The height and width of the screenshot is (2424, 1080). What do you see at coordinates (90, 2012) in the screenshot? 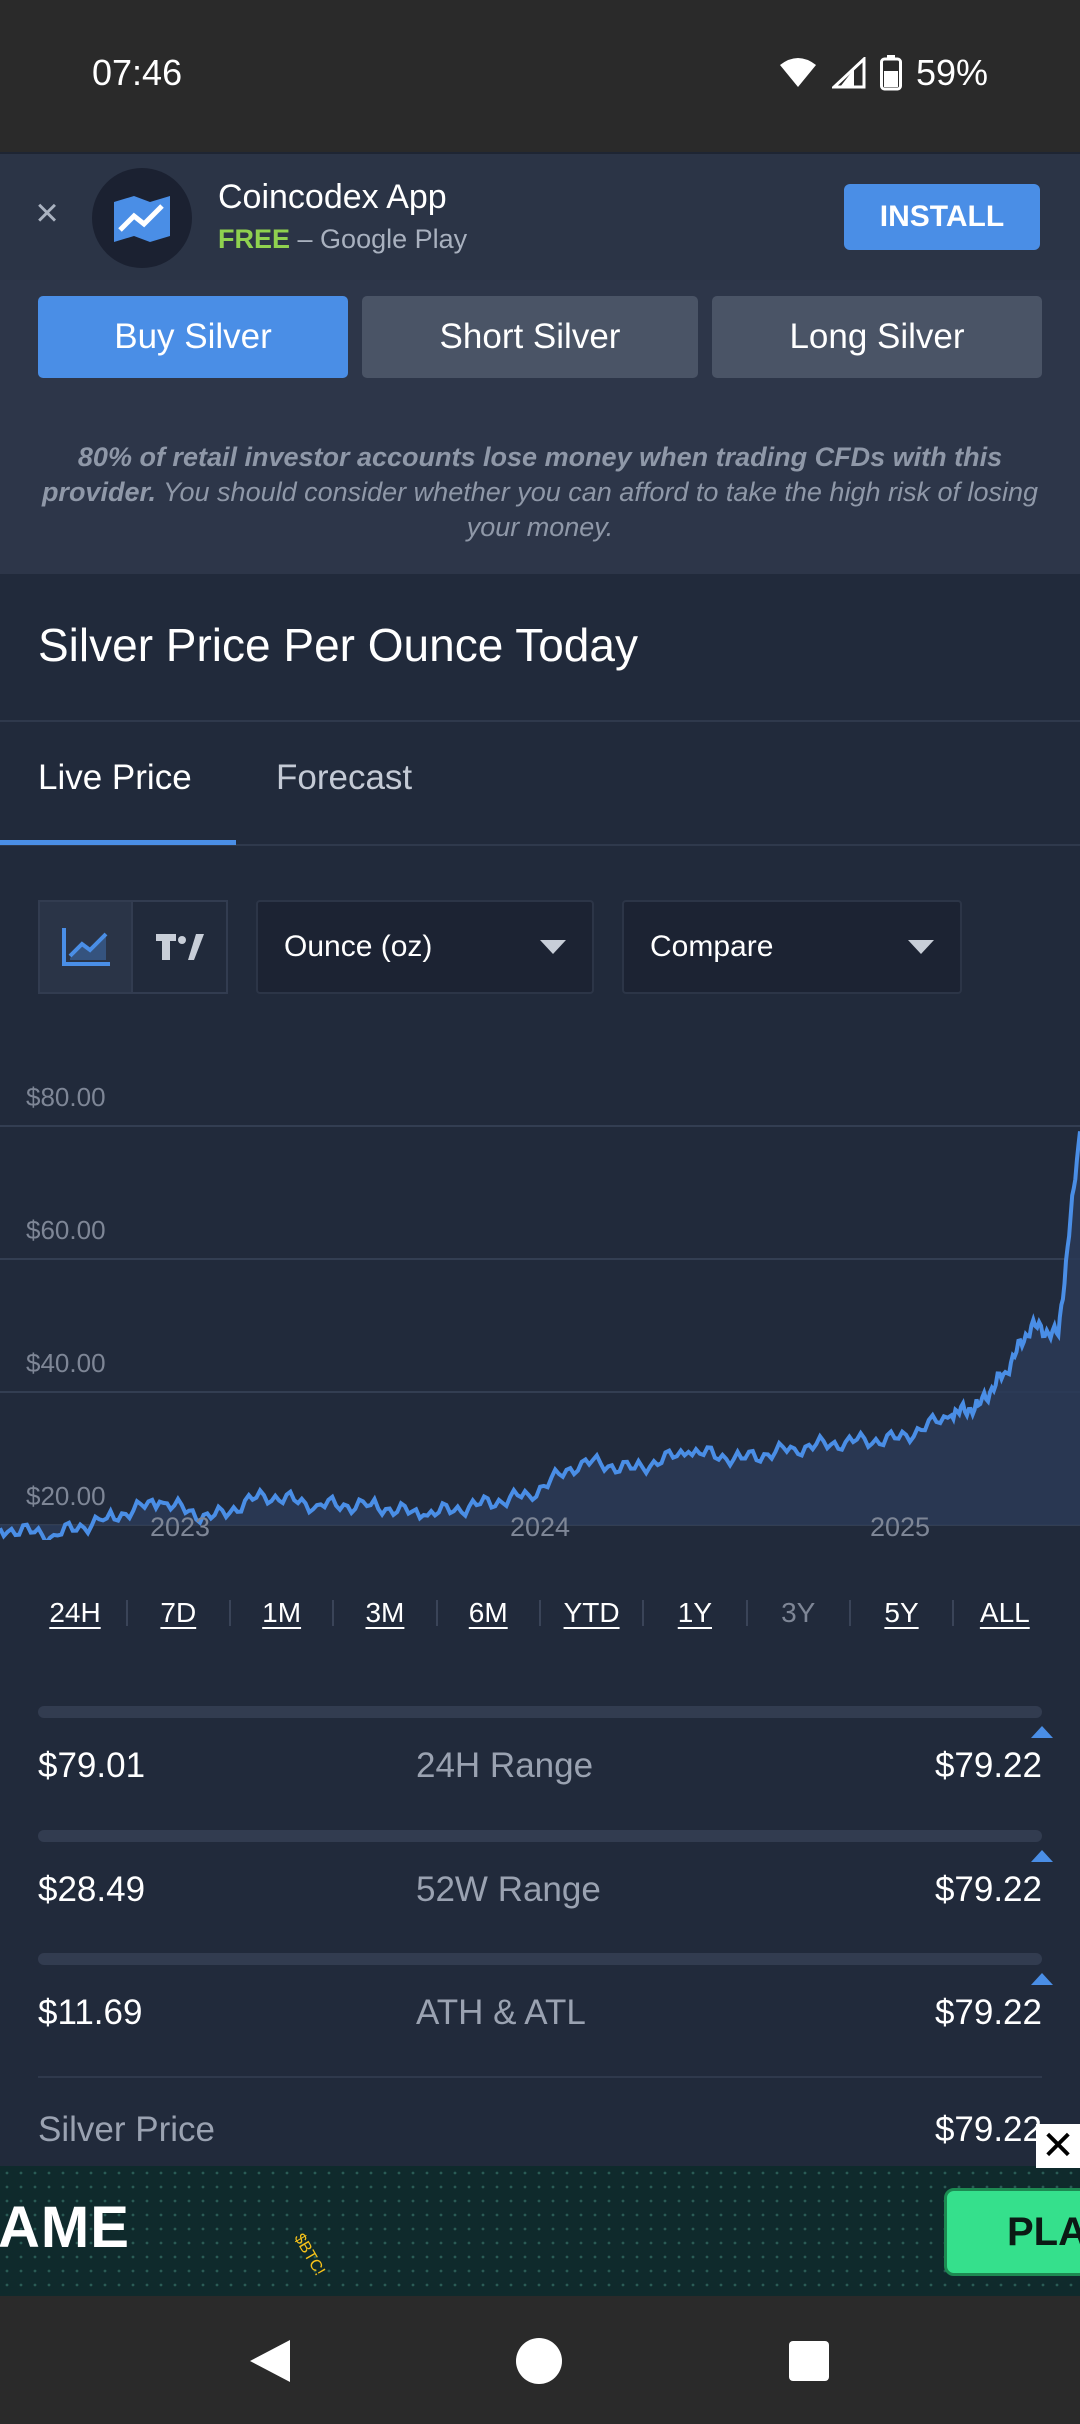
I see `range-low: $11.69` at bounding box center [90, 2012].